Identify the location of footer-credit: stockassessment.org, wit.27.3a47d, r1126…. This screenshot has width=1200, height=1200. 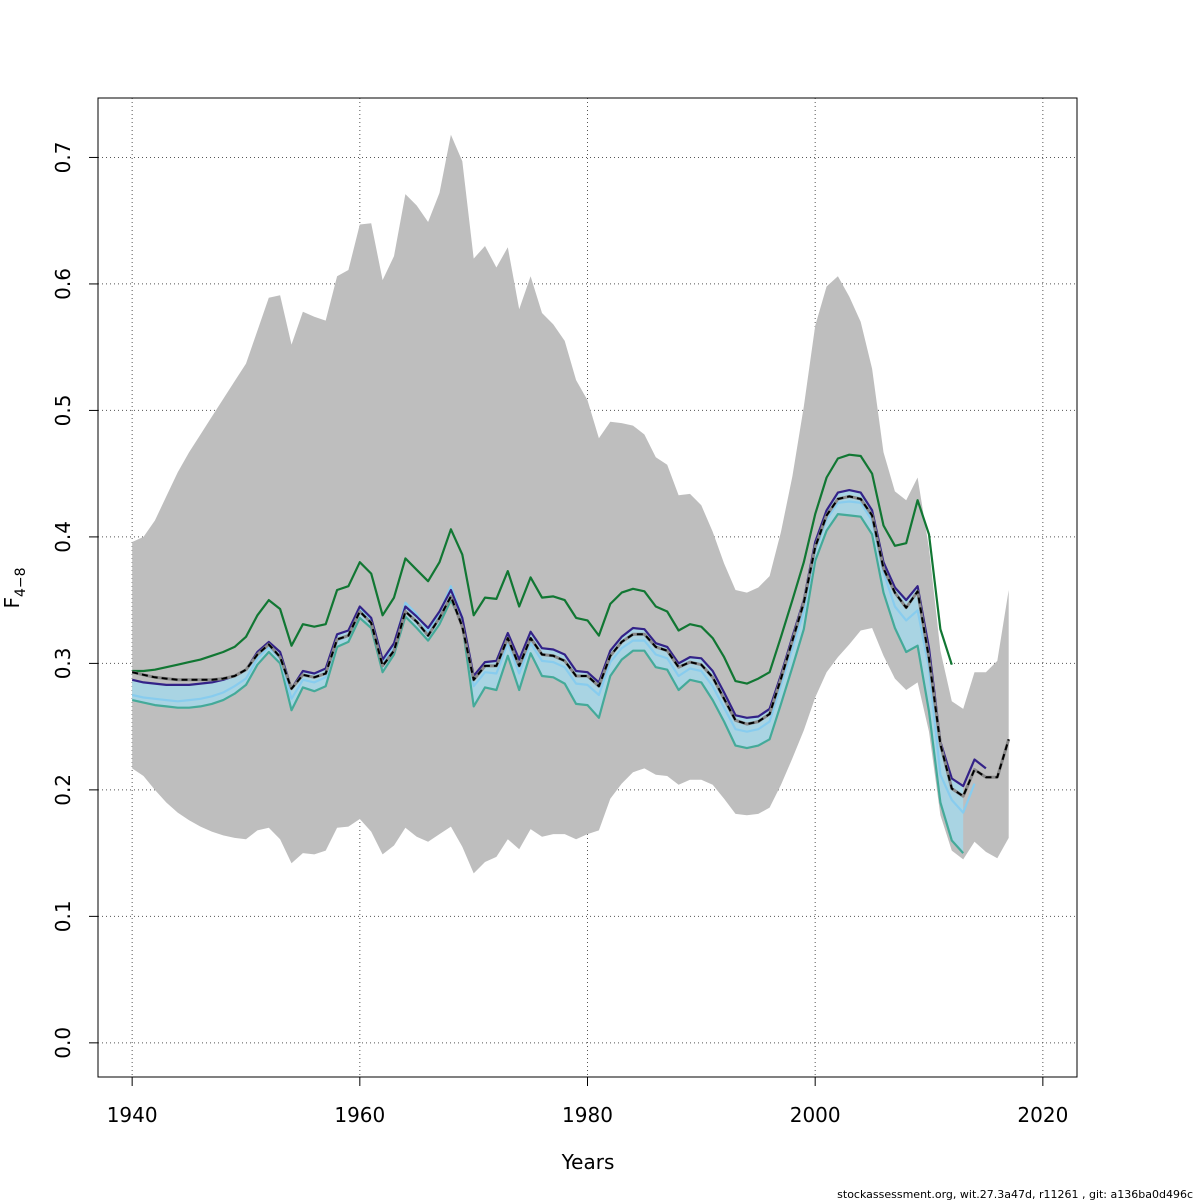
(1015, 1194).